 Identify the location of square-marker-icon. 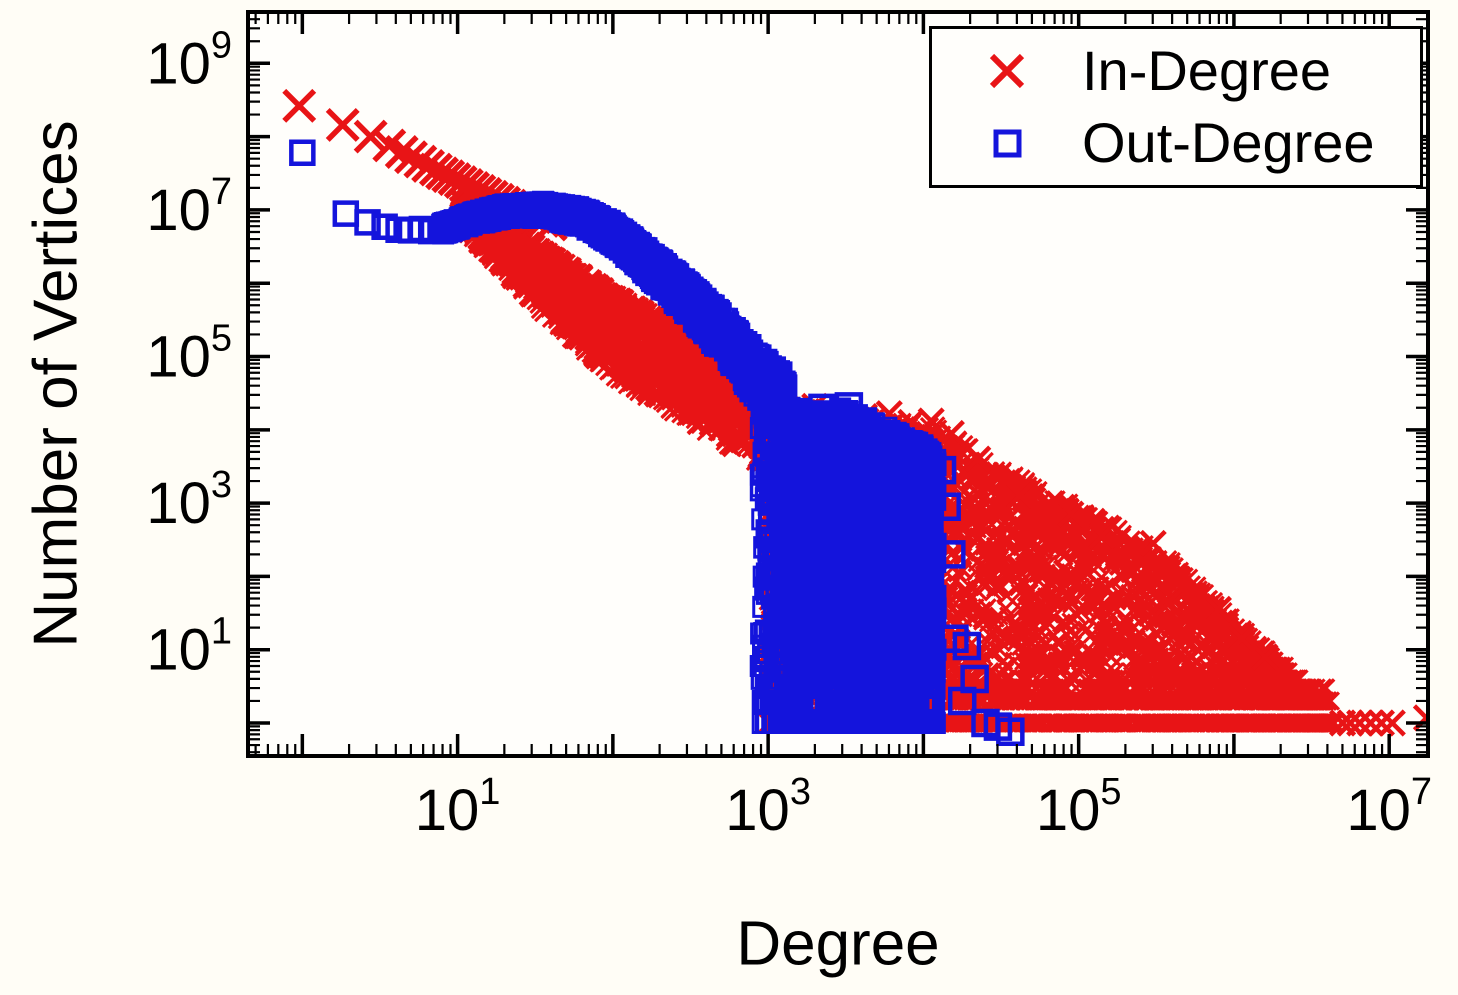
(1007, 143).